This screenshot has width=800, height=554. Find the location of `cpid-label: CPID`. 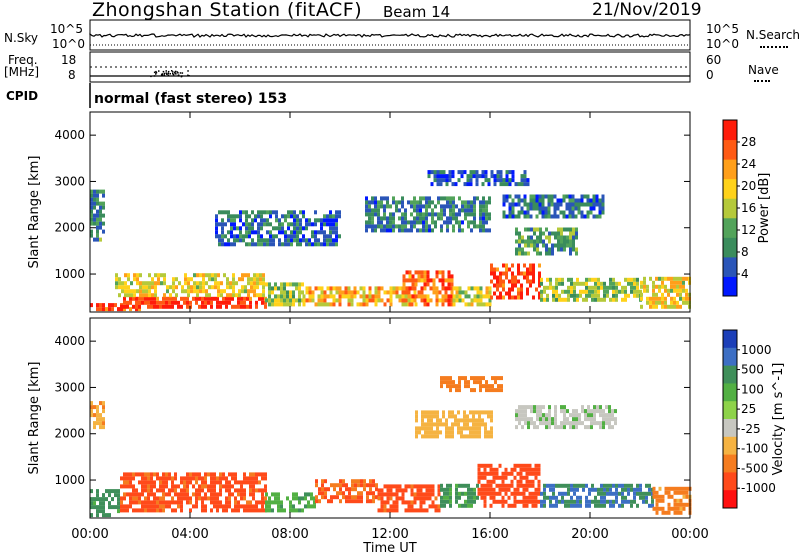

cpid-label: CPID is located at coordinates (22, 96).